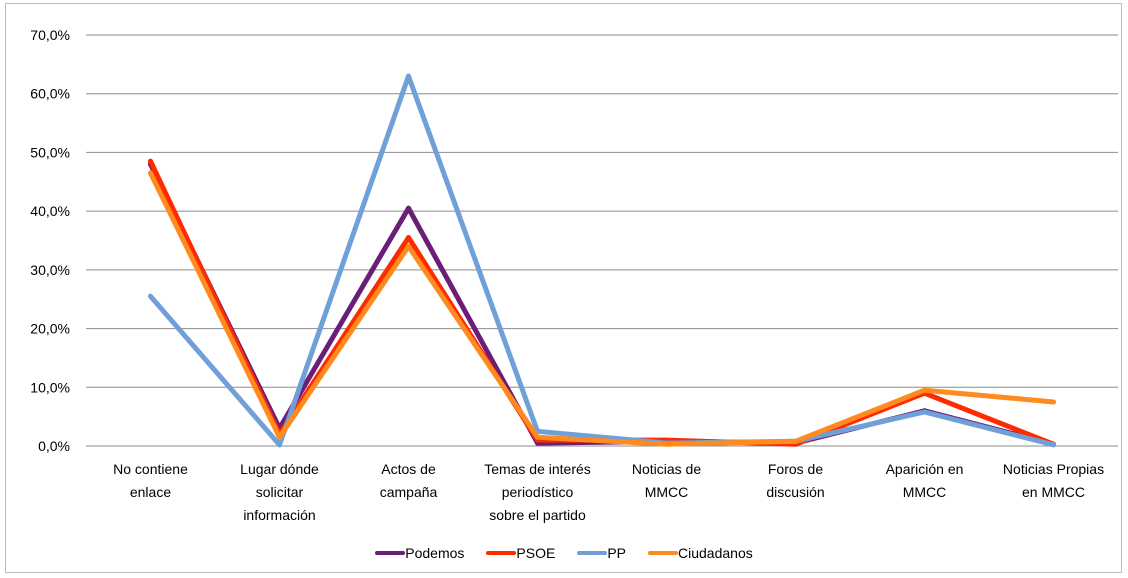  Describe the element at coordinates (564, 553) in the screenshot. I see `legend: Podemos PSOE PP Ciudadanos` at that location.